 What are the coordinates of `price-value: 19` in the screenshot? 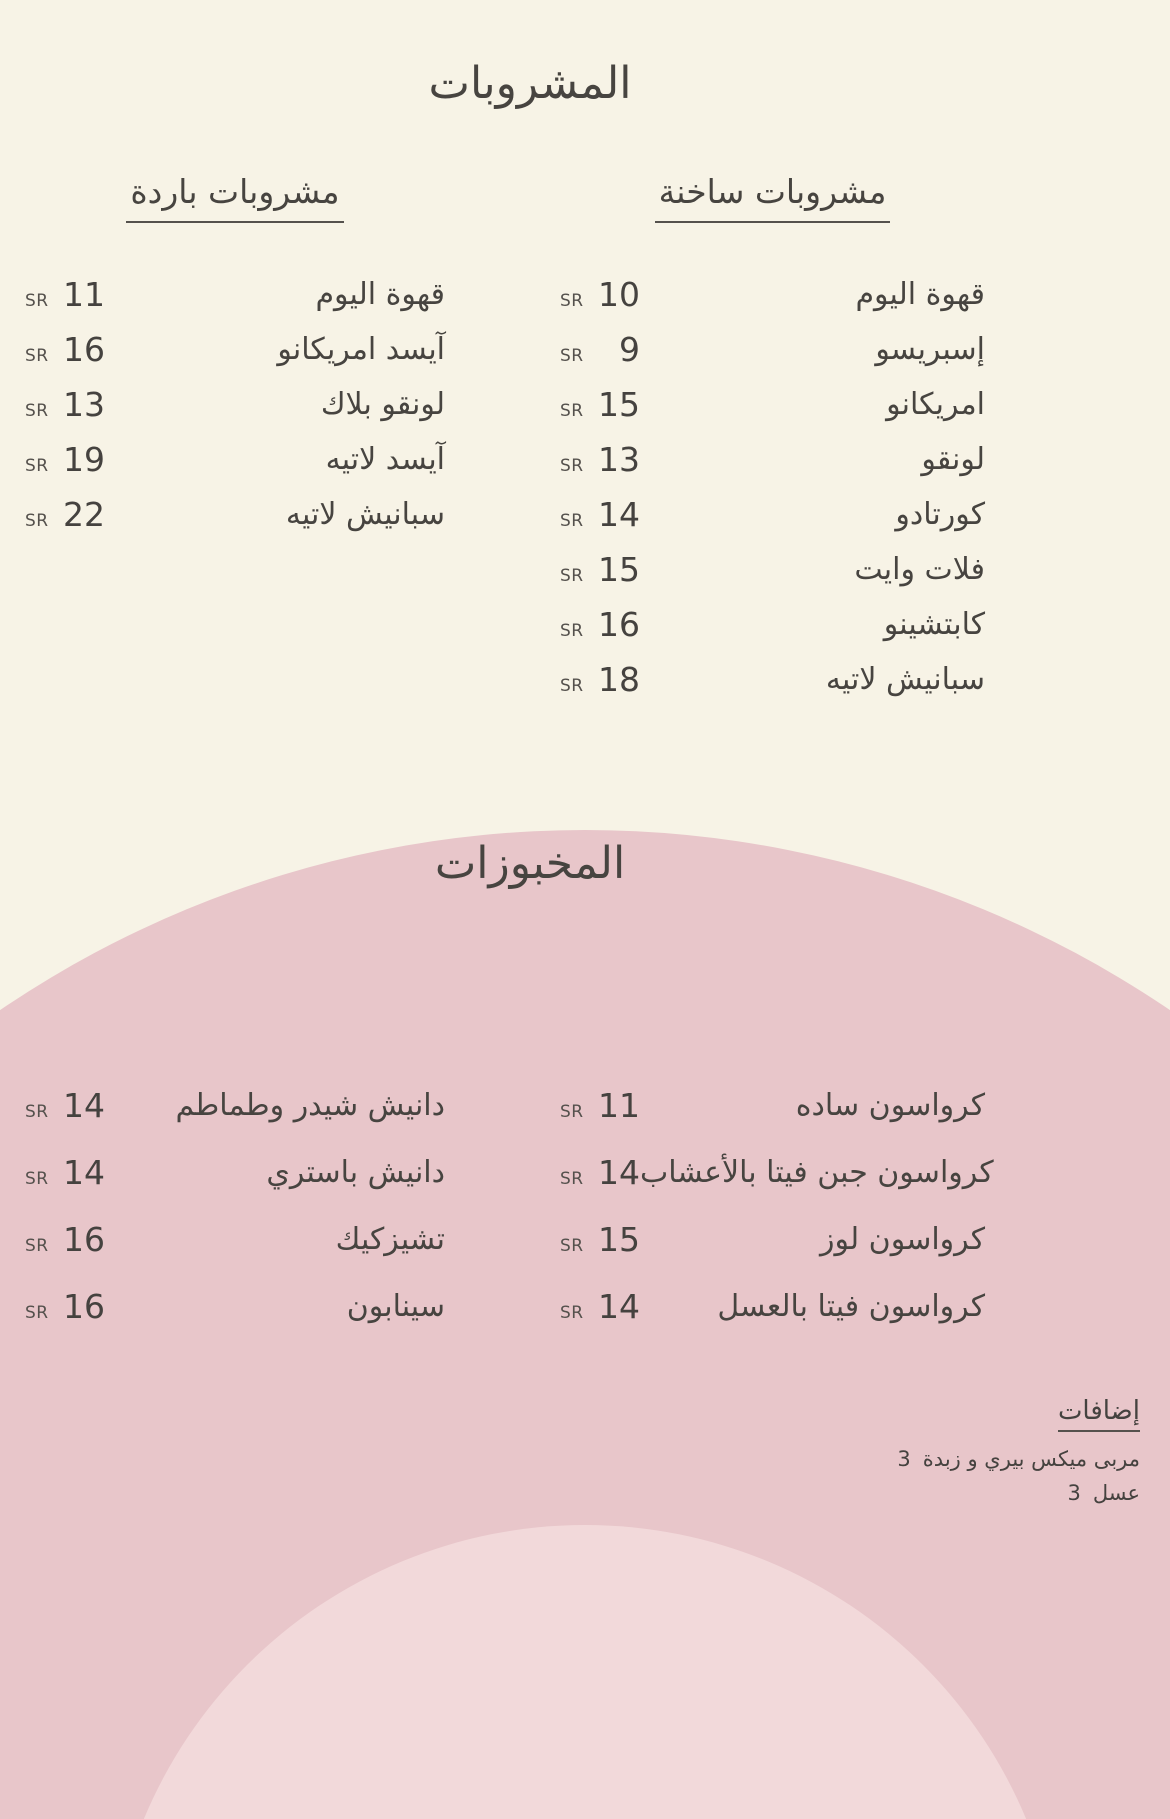 It's located at (84, 459).